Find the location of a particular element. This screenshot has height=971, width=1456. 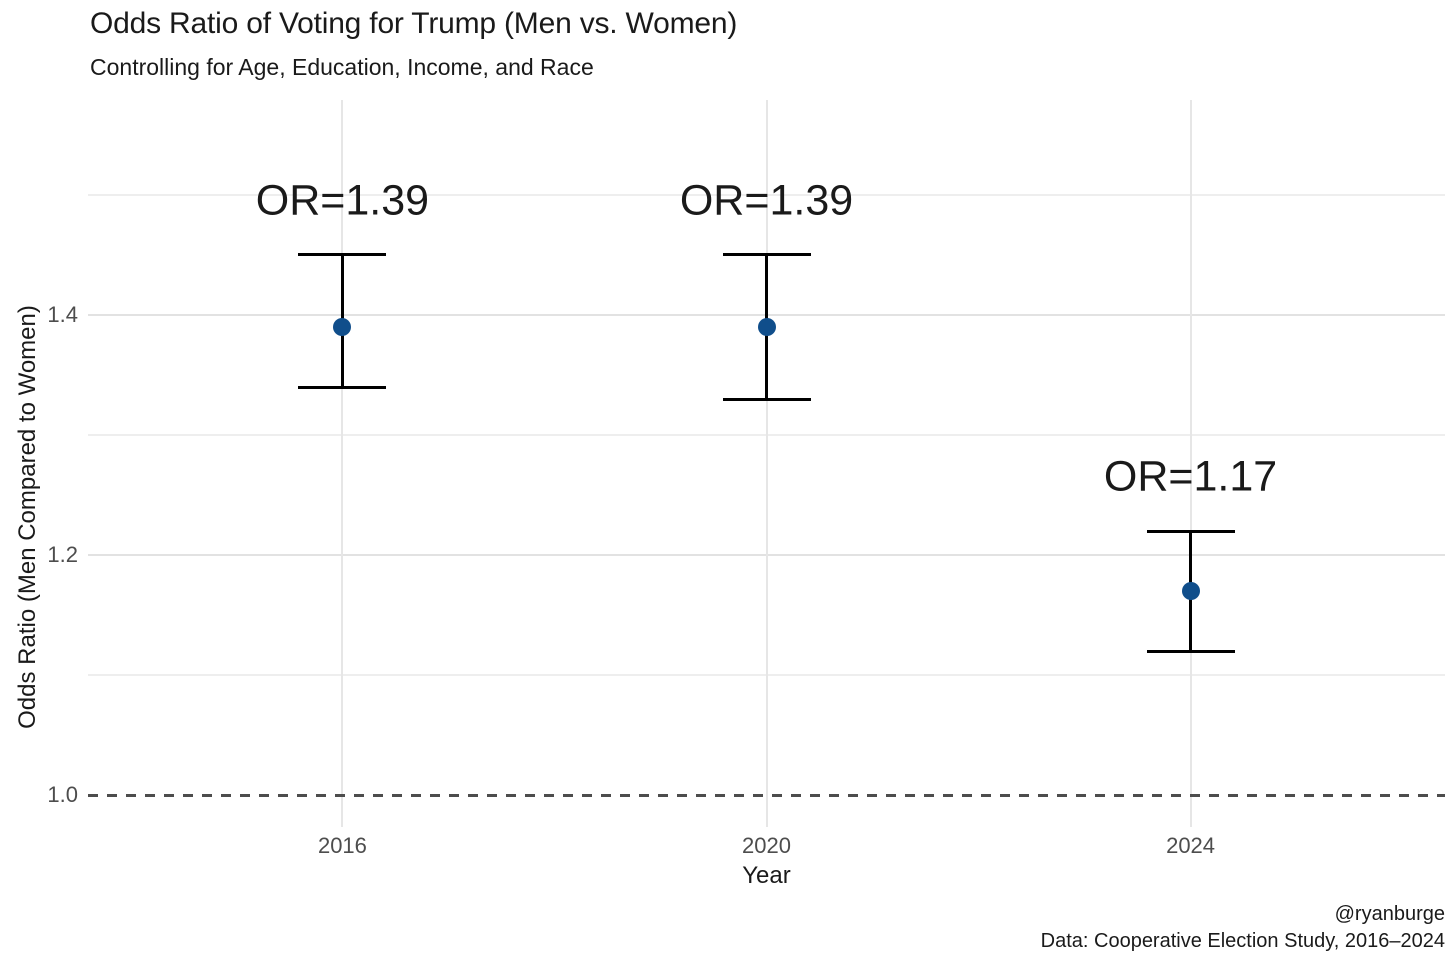

y-axis-title: Odds Ratio (Men Compared to Women) is located at coordinates (27, 517).